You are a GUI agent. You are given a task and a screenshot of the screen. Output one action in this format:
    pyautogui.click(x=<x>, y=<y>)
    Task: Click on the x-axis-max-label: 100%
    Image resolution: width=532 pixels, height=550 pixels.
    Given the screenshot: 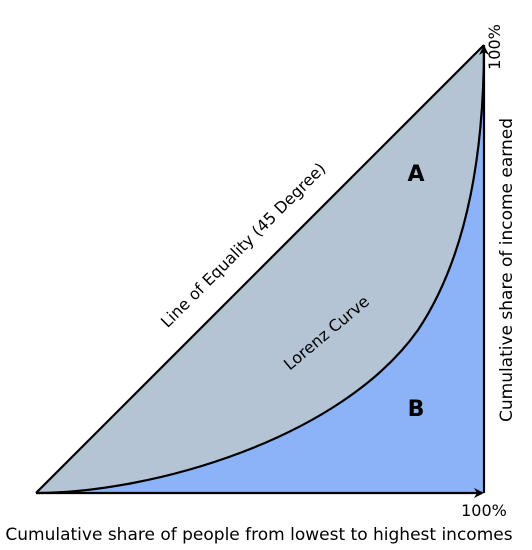 What is the action you would take?
    pyautogui.click(x=484, y=510)
    